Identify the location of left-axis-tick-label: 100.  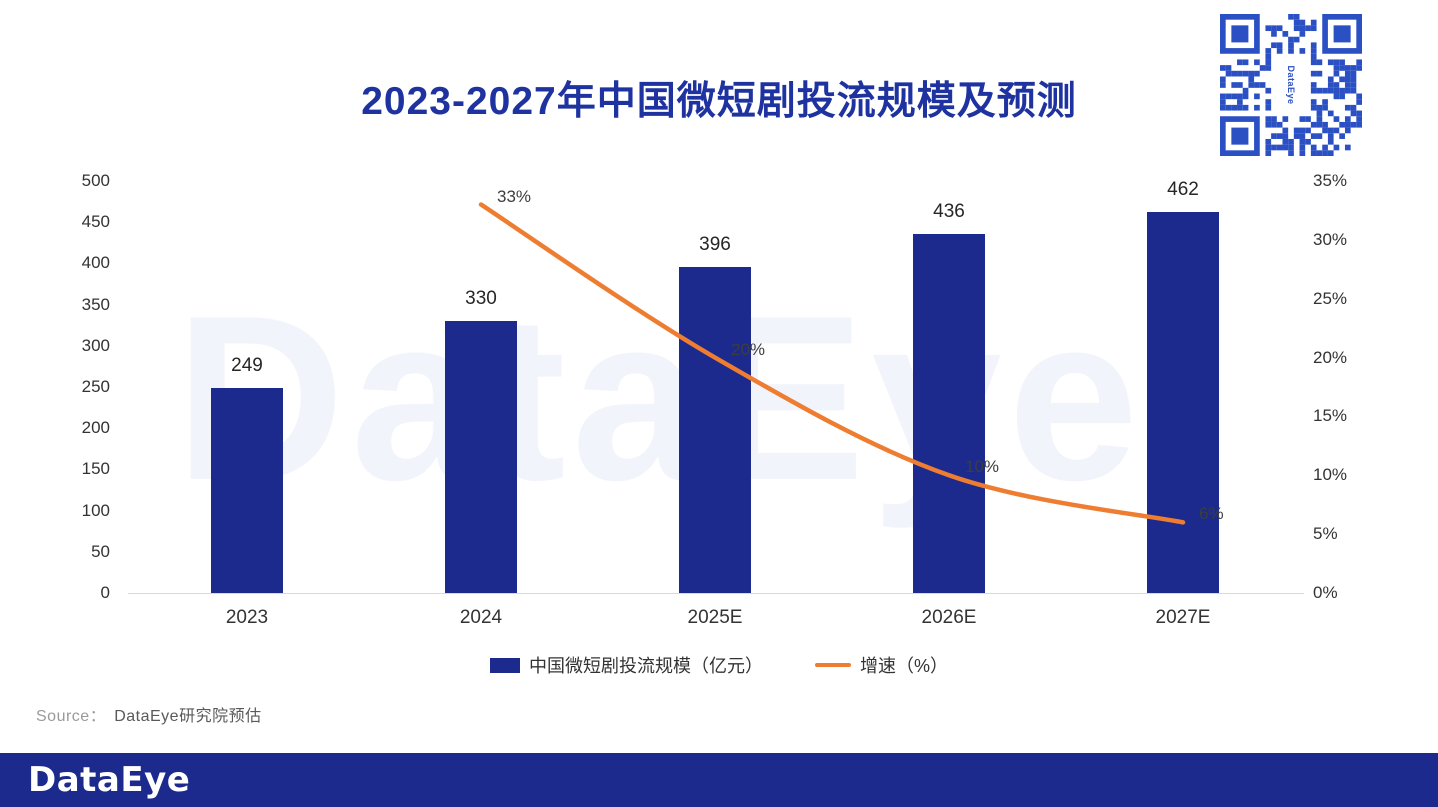
(95, 510).